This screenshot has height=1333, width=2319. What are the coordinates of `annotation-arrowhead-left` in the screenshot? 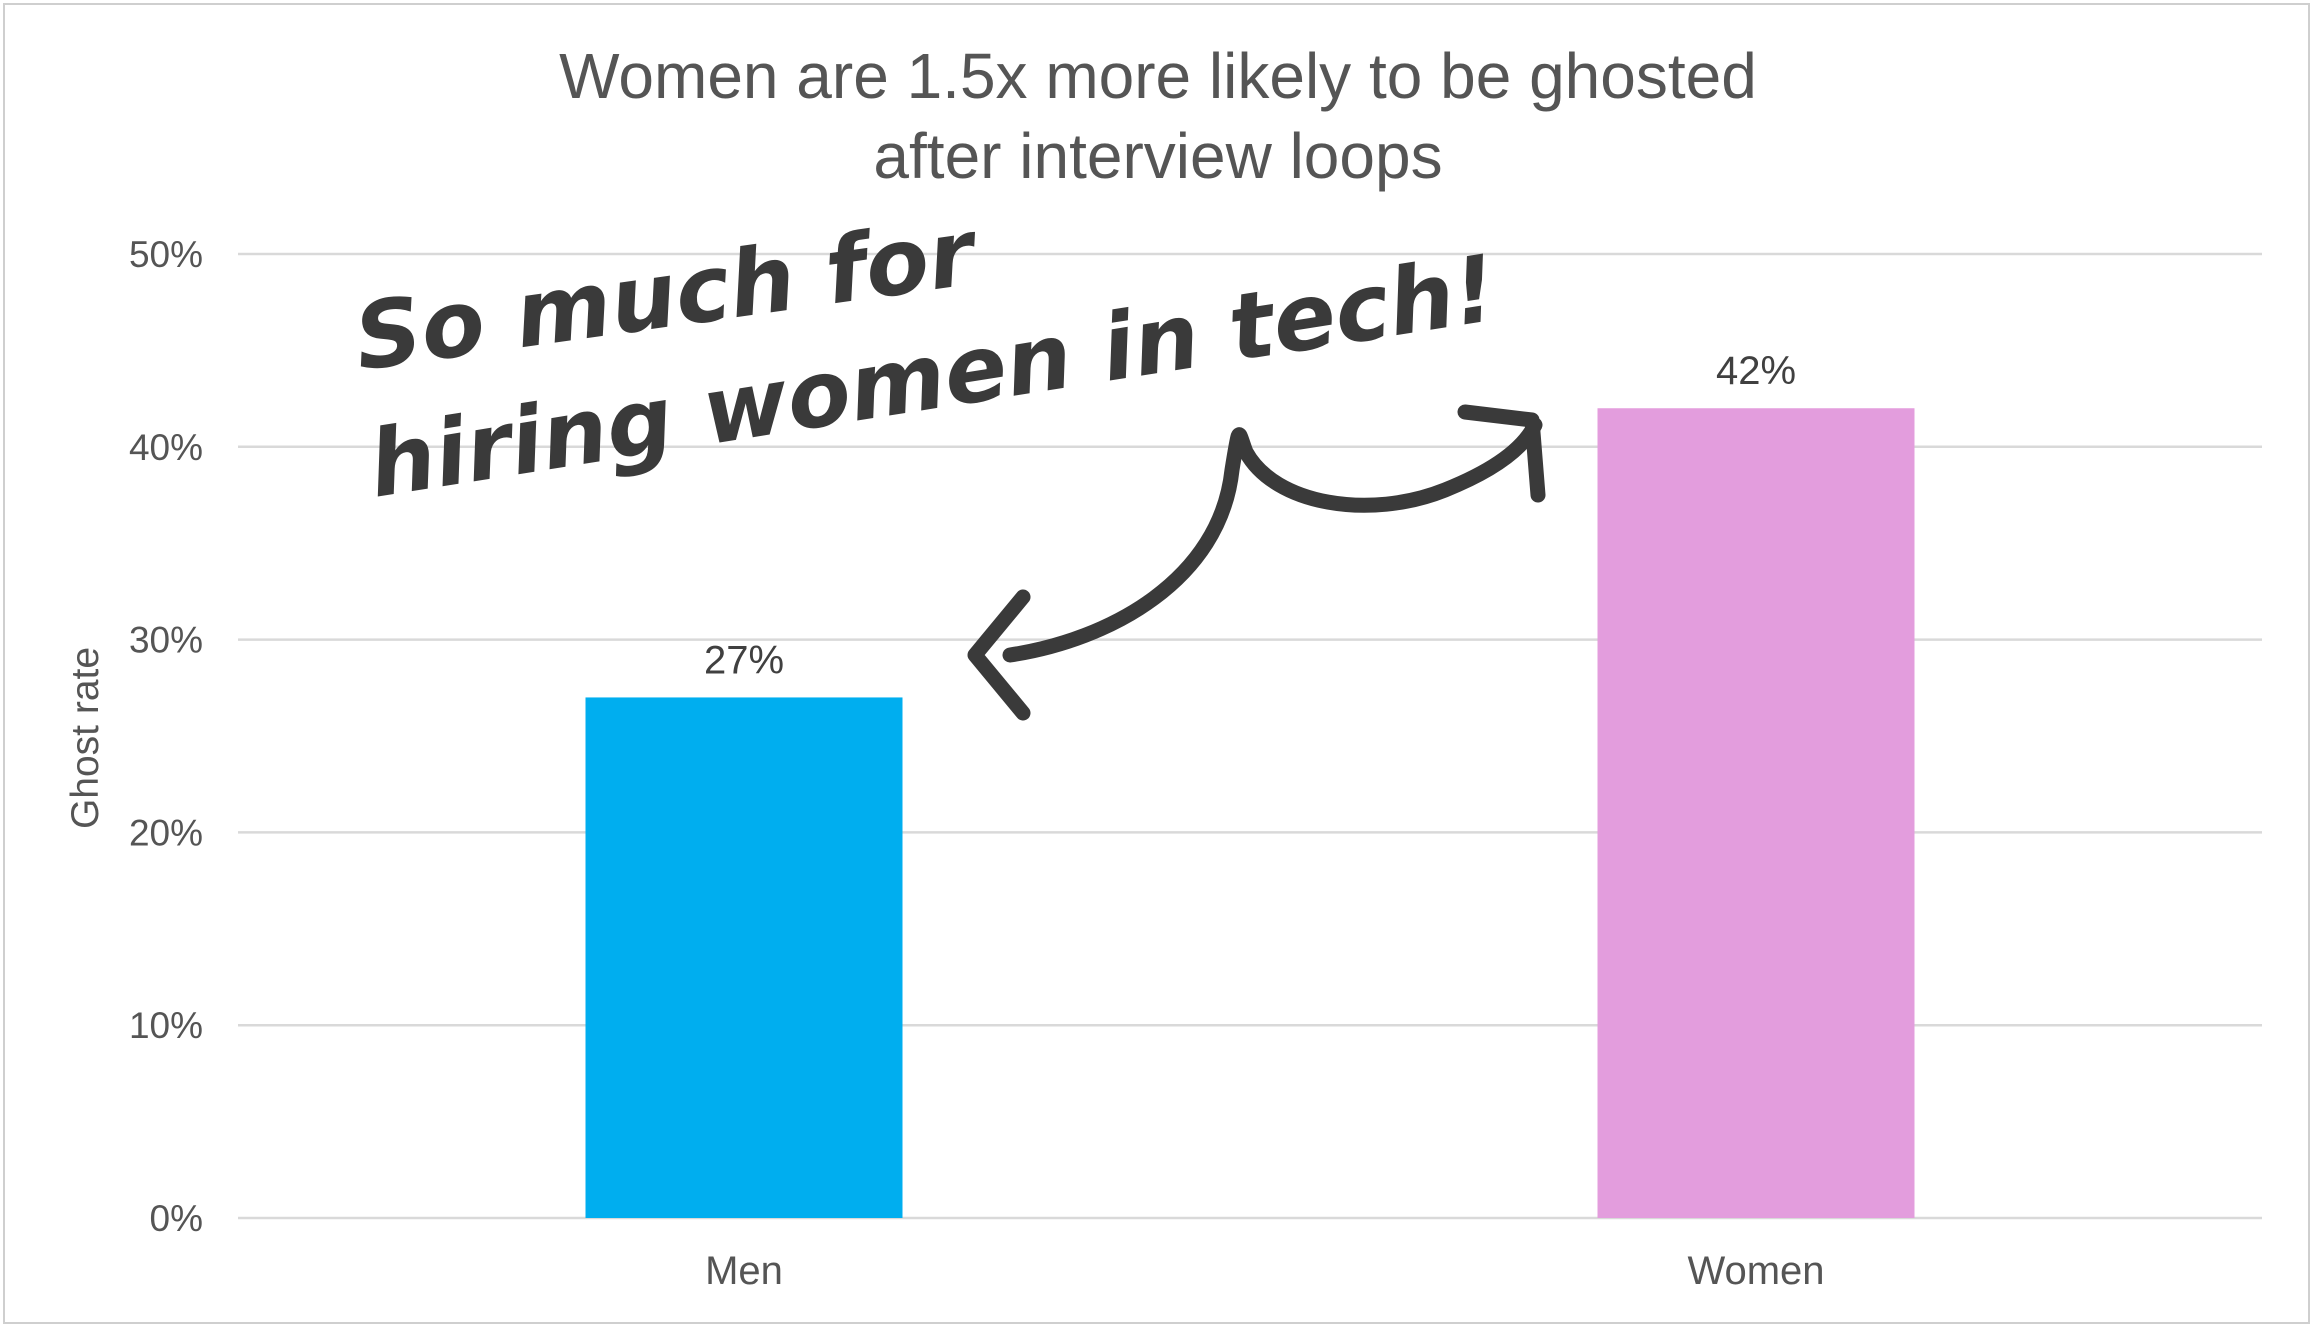 It's located at (999, 655).